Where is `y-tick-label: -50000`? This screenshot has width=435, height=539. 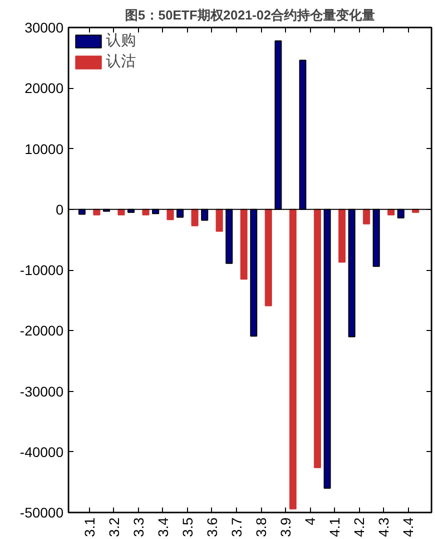 y-tick-label: -50000 is located at coordinates (42, 512).